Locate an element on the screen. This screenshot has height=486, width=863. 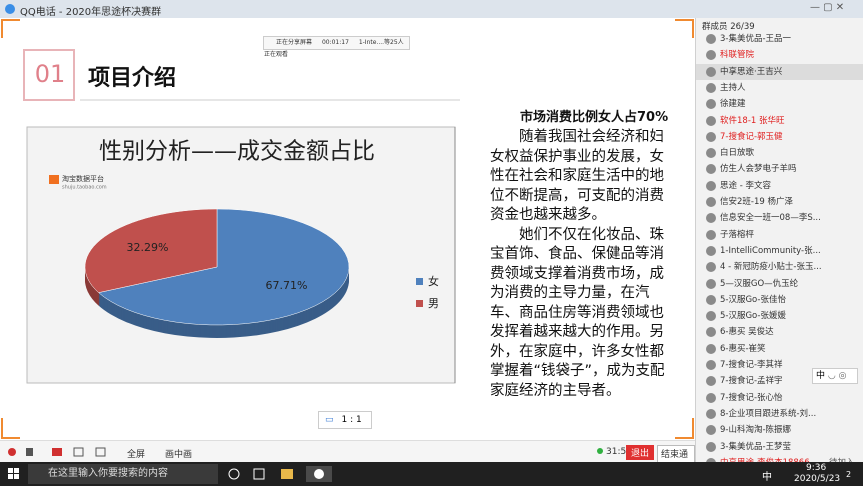
member-row: 思途 - 李文容 is located at coordinates (779, 186).